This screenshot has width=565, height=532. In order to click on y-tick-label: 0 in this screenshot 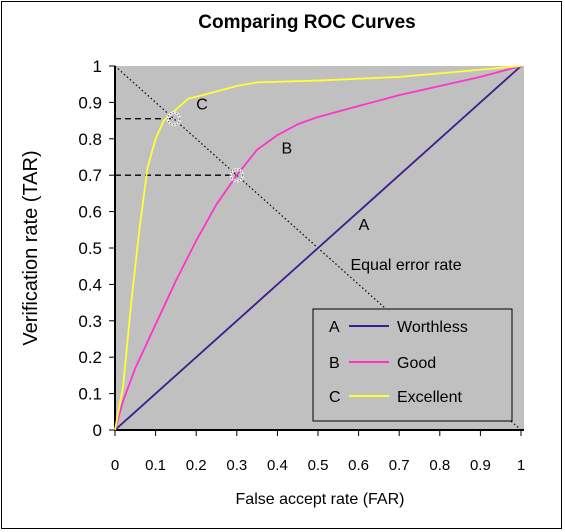, I will do `click(97, 430)`.